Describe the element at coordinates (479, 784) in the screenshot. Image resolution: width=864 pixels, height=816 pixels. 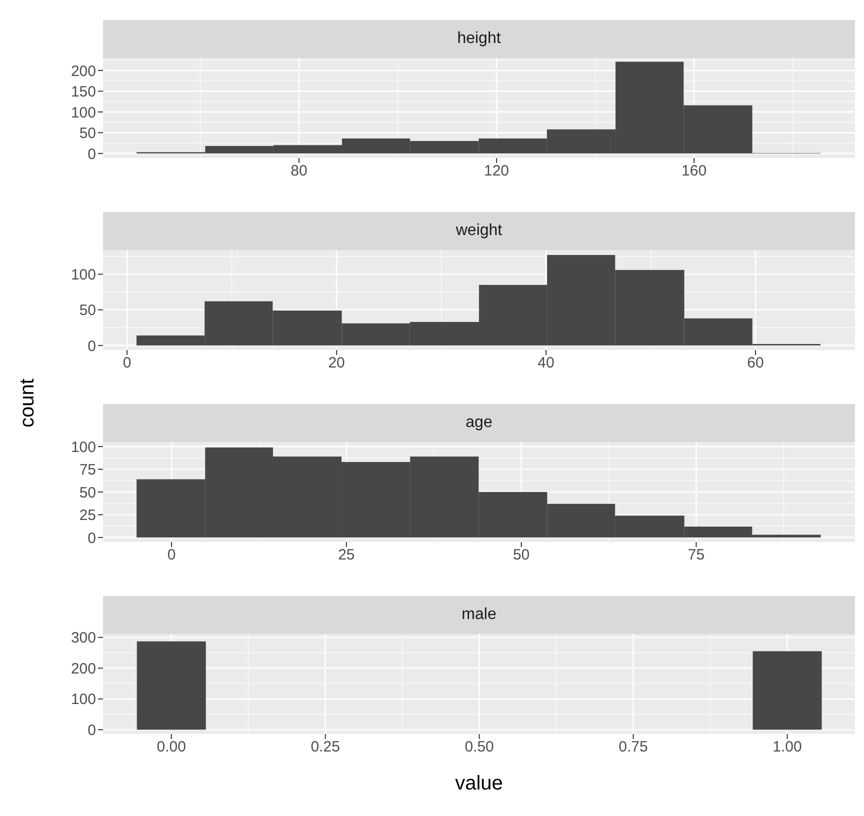
I see `x-axis-title: value` at that location.